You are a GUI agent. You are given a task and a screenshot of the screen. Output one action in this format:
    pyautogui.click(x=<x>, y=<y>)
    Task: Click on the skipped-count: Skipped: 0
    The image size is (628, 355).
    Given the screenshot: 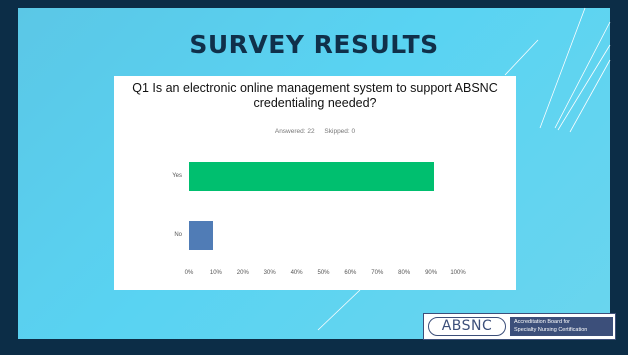 What is the action you would take?
    pyautogui.click(x=340, y=131)
    